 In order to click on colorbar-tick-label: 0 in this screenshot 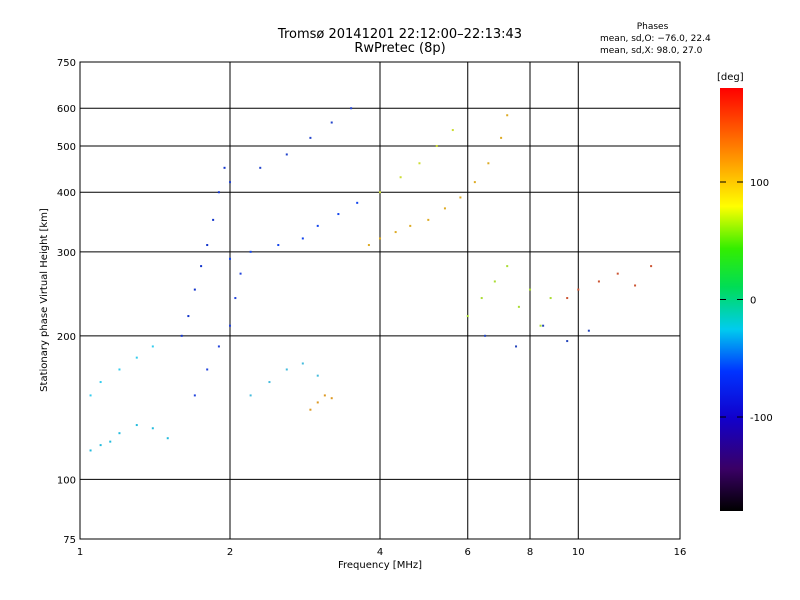, I will do `click(753, 301)`.